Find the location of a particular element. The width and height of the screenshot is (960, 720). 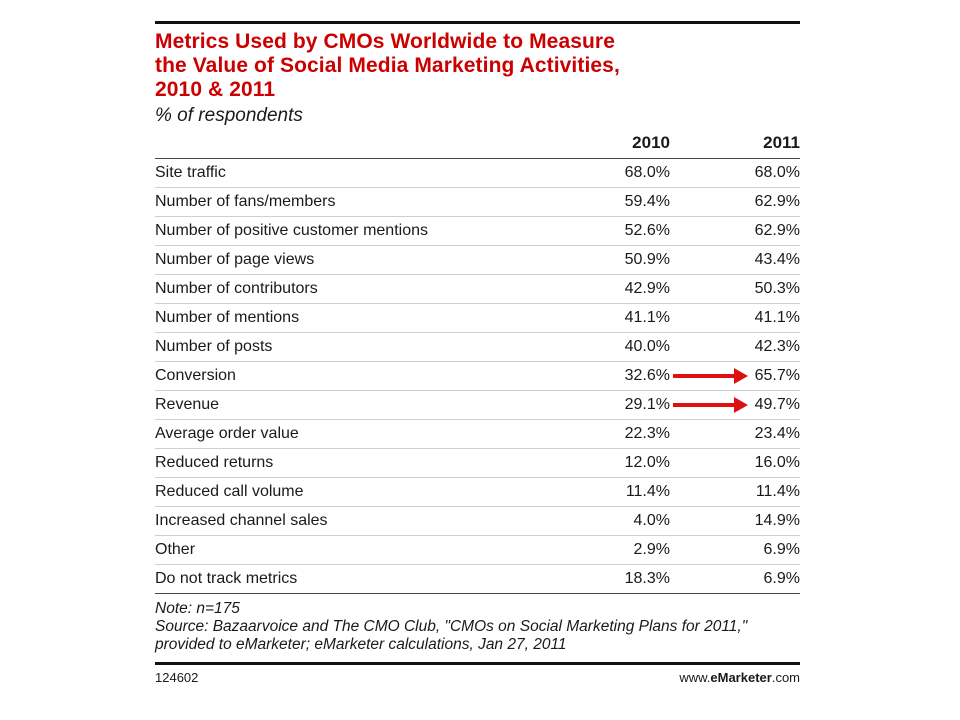

table-row: Do not track metrics 18.3% 6.9% is located at coordinates (477, 579).